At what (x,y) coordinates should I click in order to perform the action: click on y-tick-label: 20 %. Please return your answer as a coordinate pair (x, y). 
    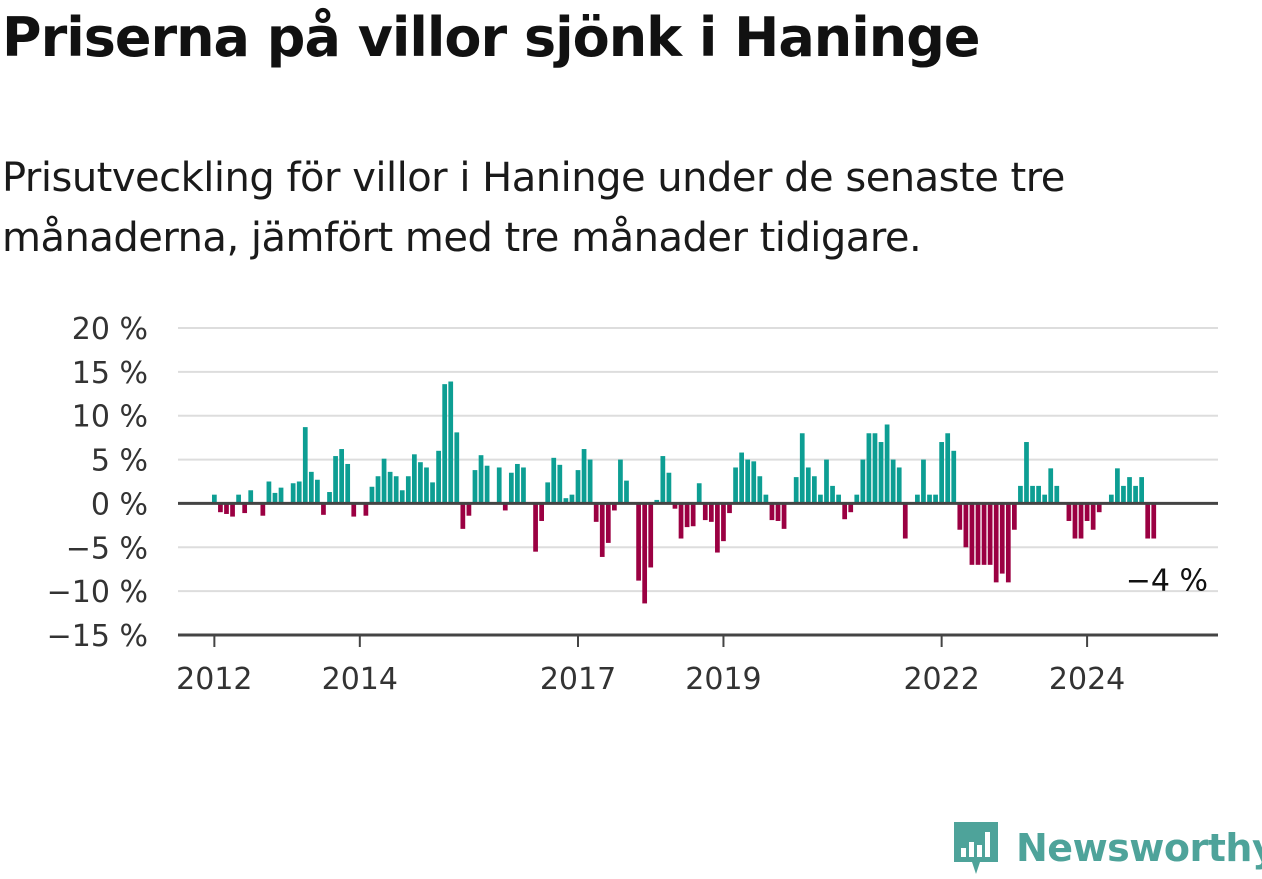
    Looking at the image, I should click on (110, 329).